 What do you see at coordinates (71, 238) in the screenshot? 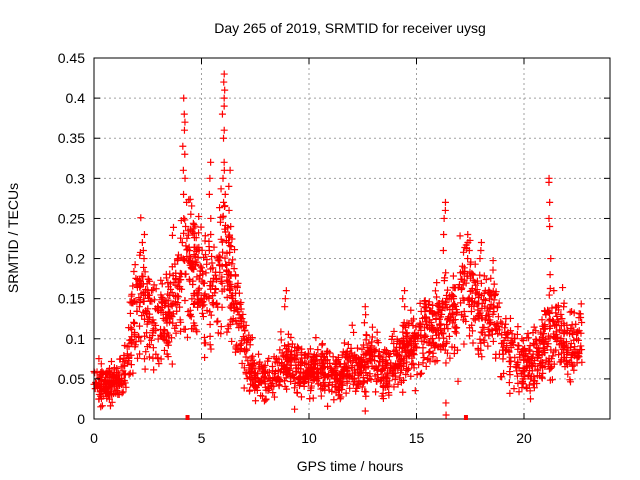
I see `y-tick-labels: 0 0.05 0.1 0.15 0.2 0.25 0.3 0.35 0.4 0.45` at bounding box center [71, 238].